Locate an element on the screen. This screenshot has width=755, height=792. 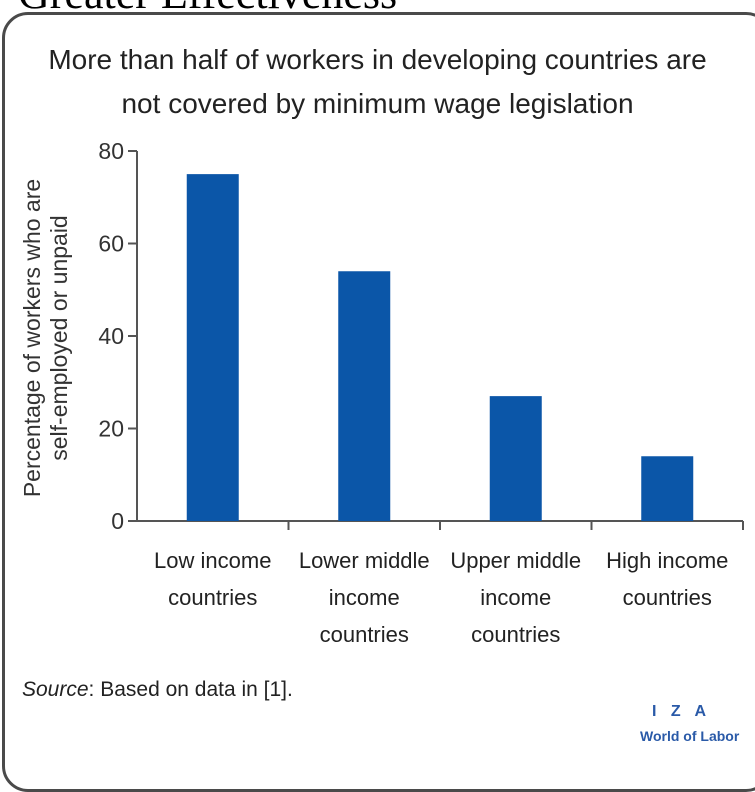
page-heading: Greater Effectiveness is located at coordinates (207, 8).